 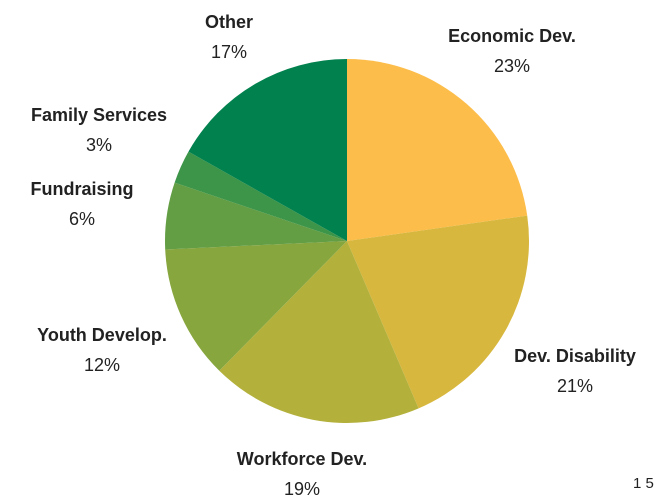 I want to click on pie-slice-workforce-dev, so click(x=319, y=332).